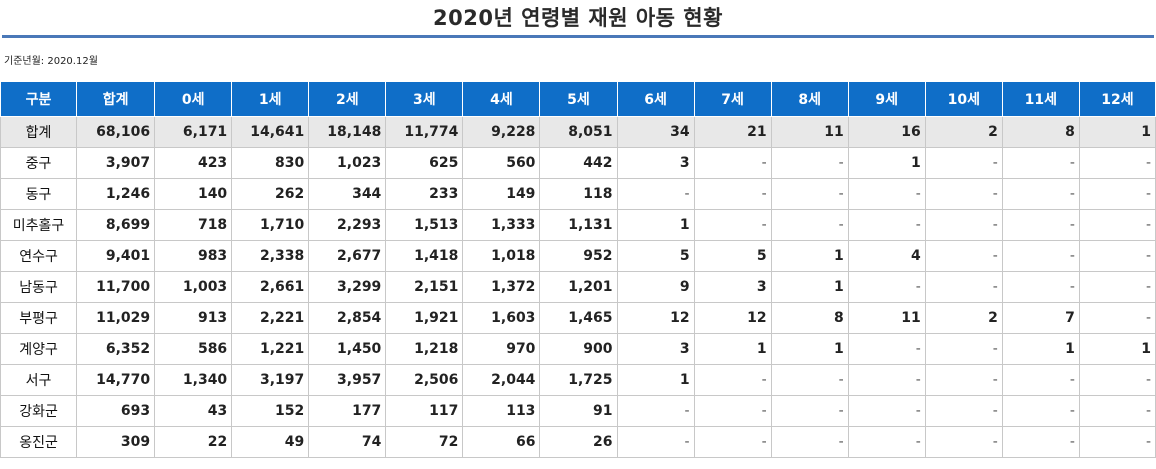 This screenshot has height=469, width=1156. I want to click on count-cell: 34, so click(655, 132).